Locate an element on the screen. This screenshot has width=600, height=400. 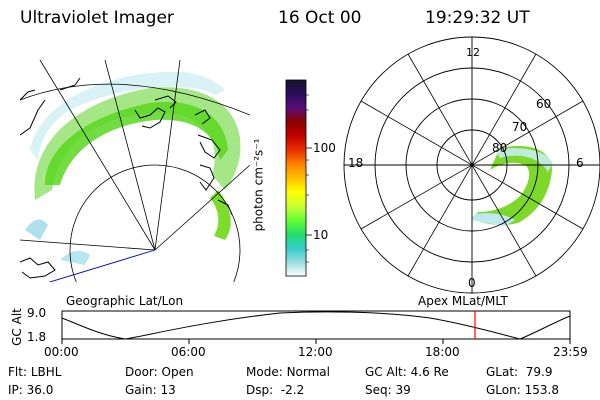
mlt-label-18: 18 is located at coordinates (356, 163).